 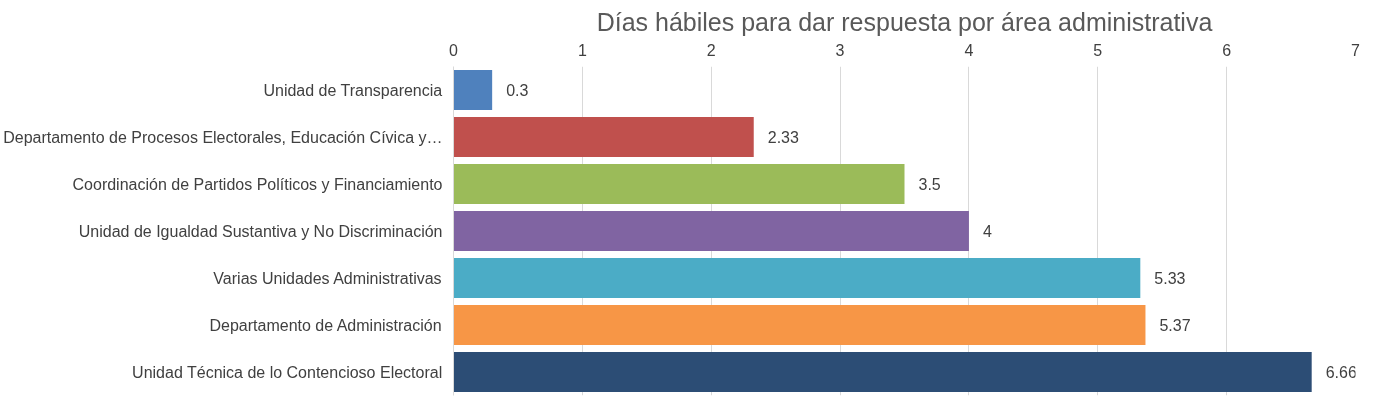 What do you see at coordinates (904, 21) in the screenshot?
I see `chart-title: Días hábiles para dar respuesta por área administrativa` at bounding box center [904, 21].